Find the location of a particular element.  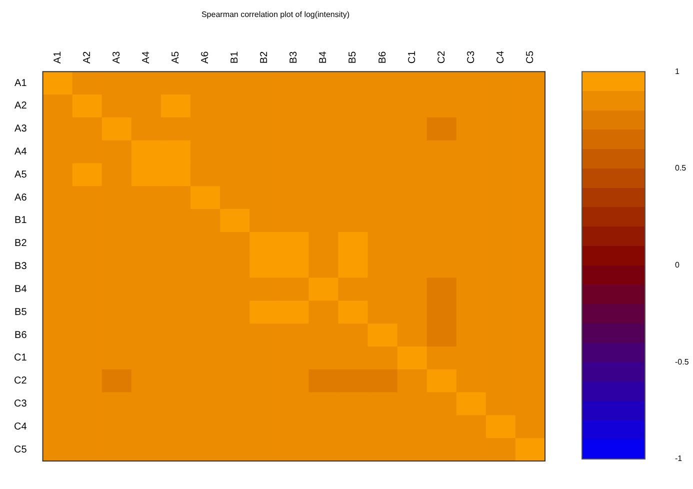

y-tick-label: A4 is located at coordinates (21, 152).